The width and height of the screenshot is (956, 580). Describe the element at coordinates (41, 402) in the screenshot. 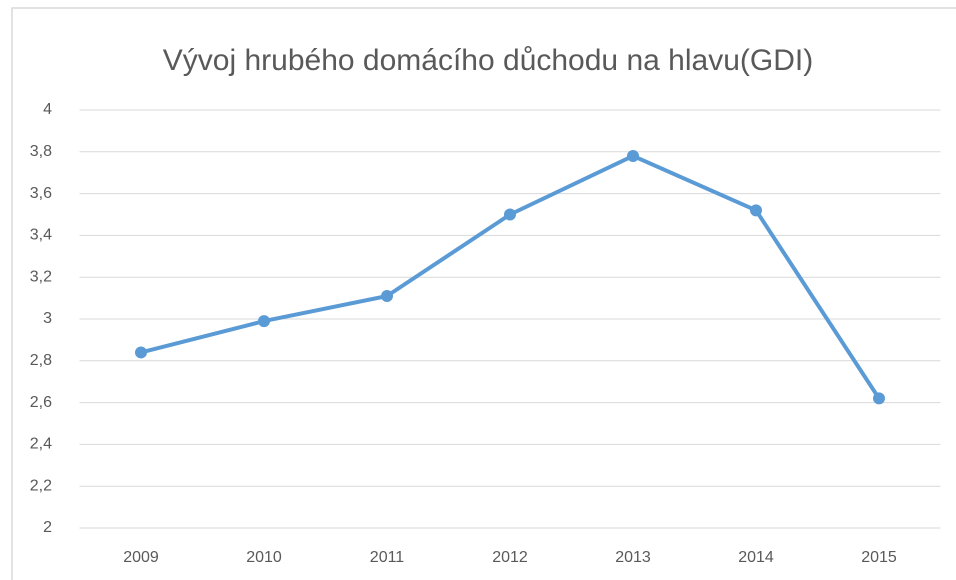

I see `y-tick-label: 2,6` at that location.